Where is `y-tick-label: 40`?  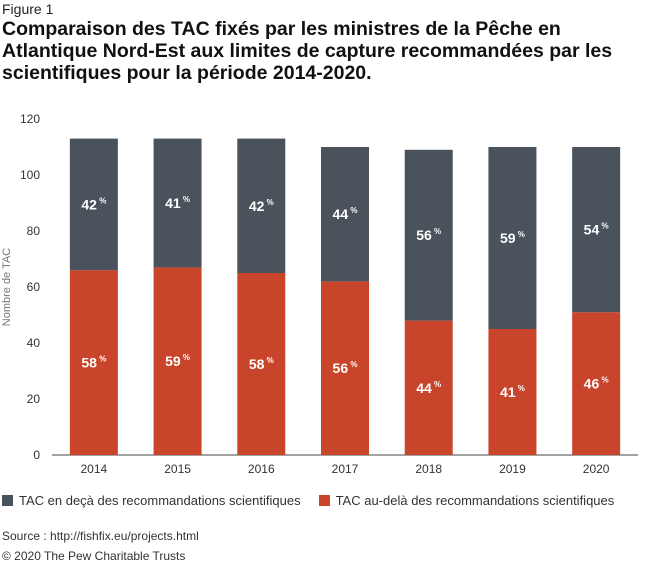 y-tick-label: 40 is located at coordinates (34, 343).